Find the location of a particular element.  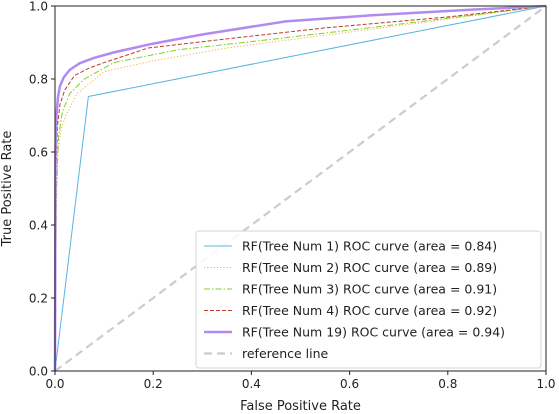

x-axis-label: False Positive Rate is located at coordinates (300, 406).